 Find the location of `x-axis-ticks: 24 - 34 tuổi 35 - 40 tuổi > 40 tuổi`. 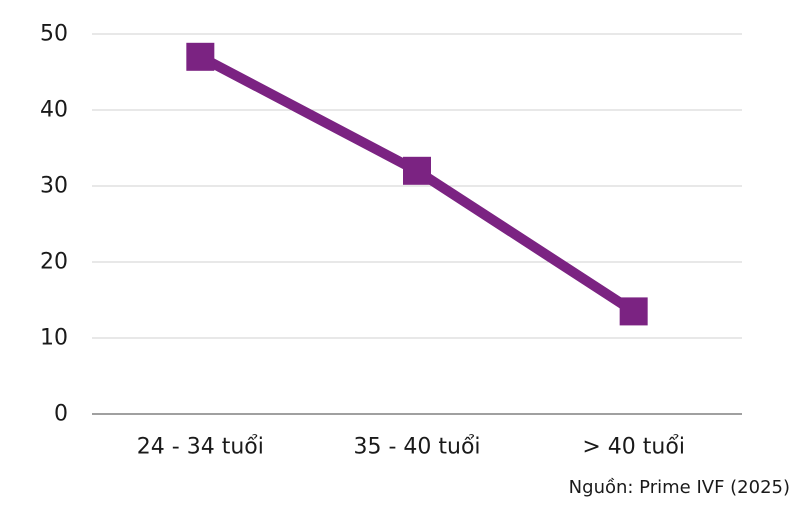

x-axis-ticks: 24 - 34 tuổi 35 - 40 tuổi > 40 tuổi is located at coordinates (411, 447).